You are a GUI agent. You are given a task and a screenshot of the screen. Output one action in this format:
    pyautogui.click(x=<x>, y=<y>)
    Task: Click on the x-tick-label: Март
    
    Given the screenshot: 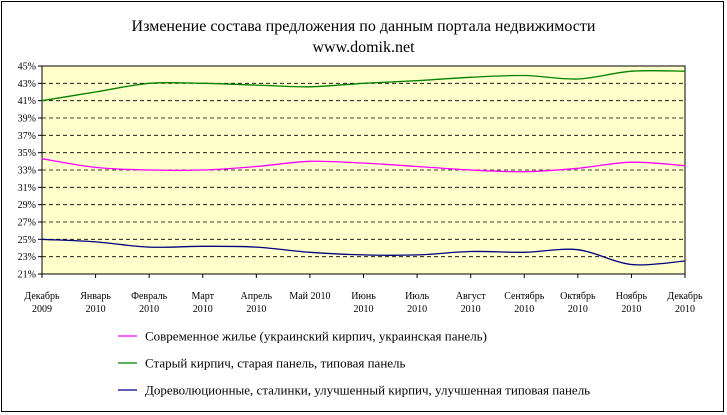 What is the action you would take?
    pyautogui.click(x=202, y=296)
    